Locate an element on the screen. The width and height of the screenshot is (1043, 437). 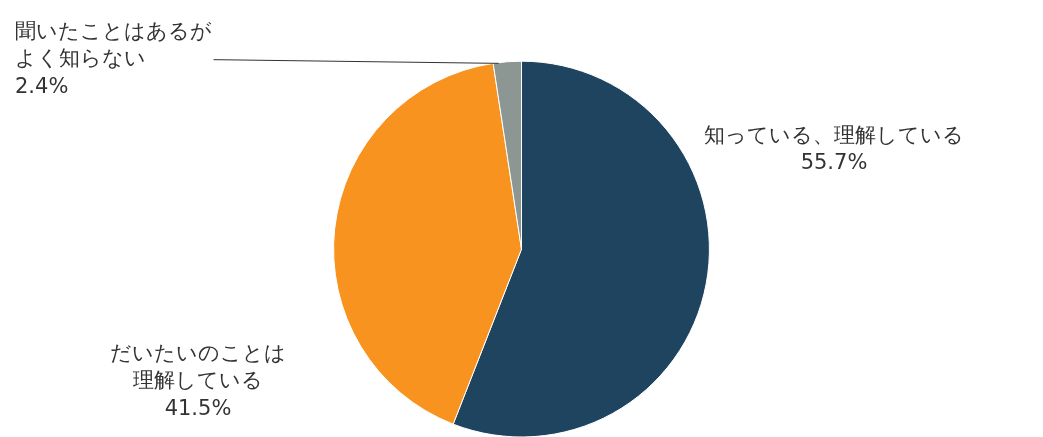
data-label: 2.4% is located at coordinates (42, 85).